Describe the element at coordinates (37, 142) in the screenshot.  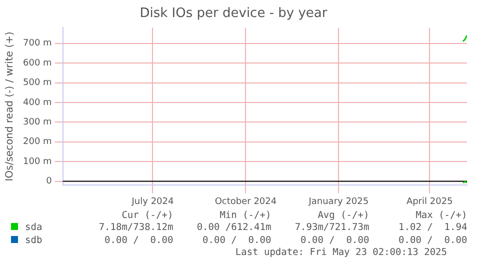
I see `y-tick-label: 200 m` at that location.